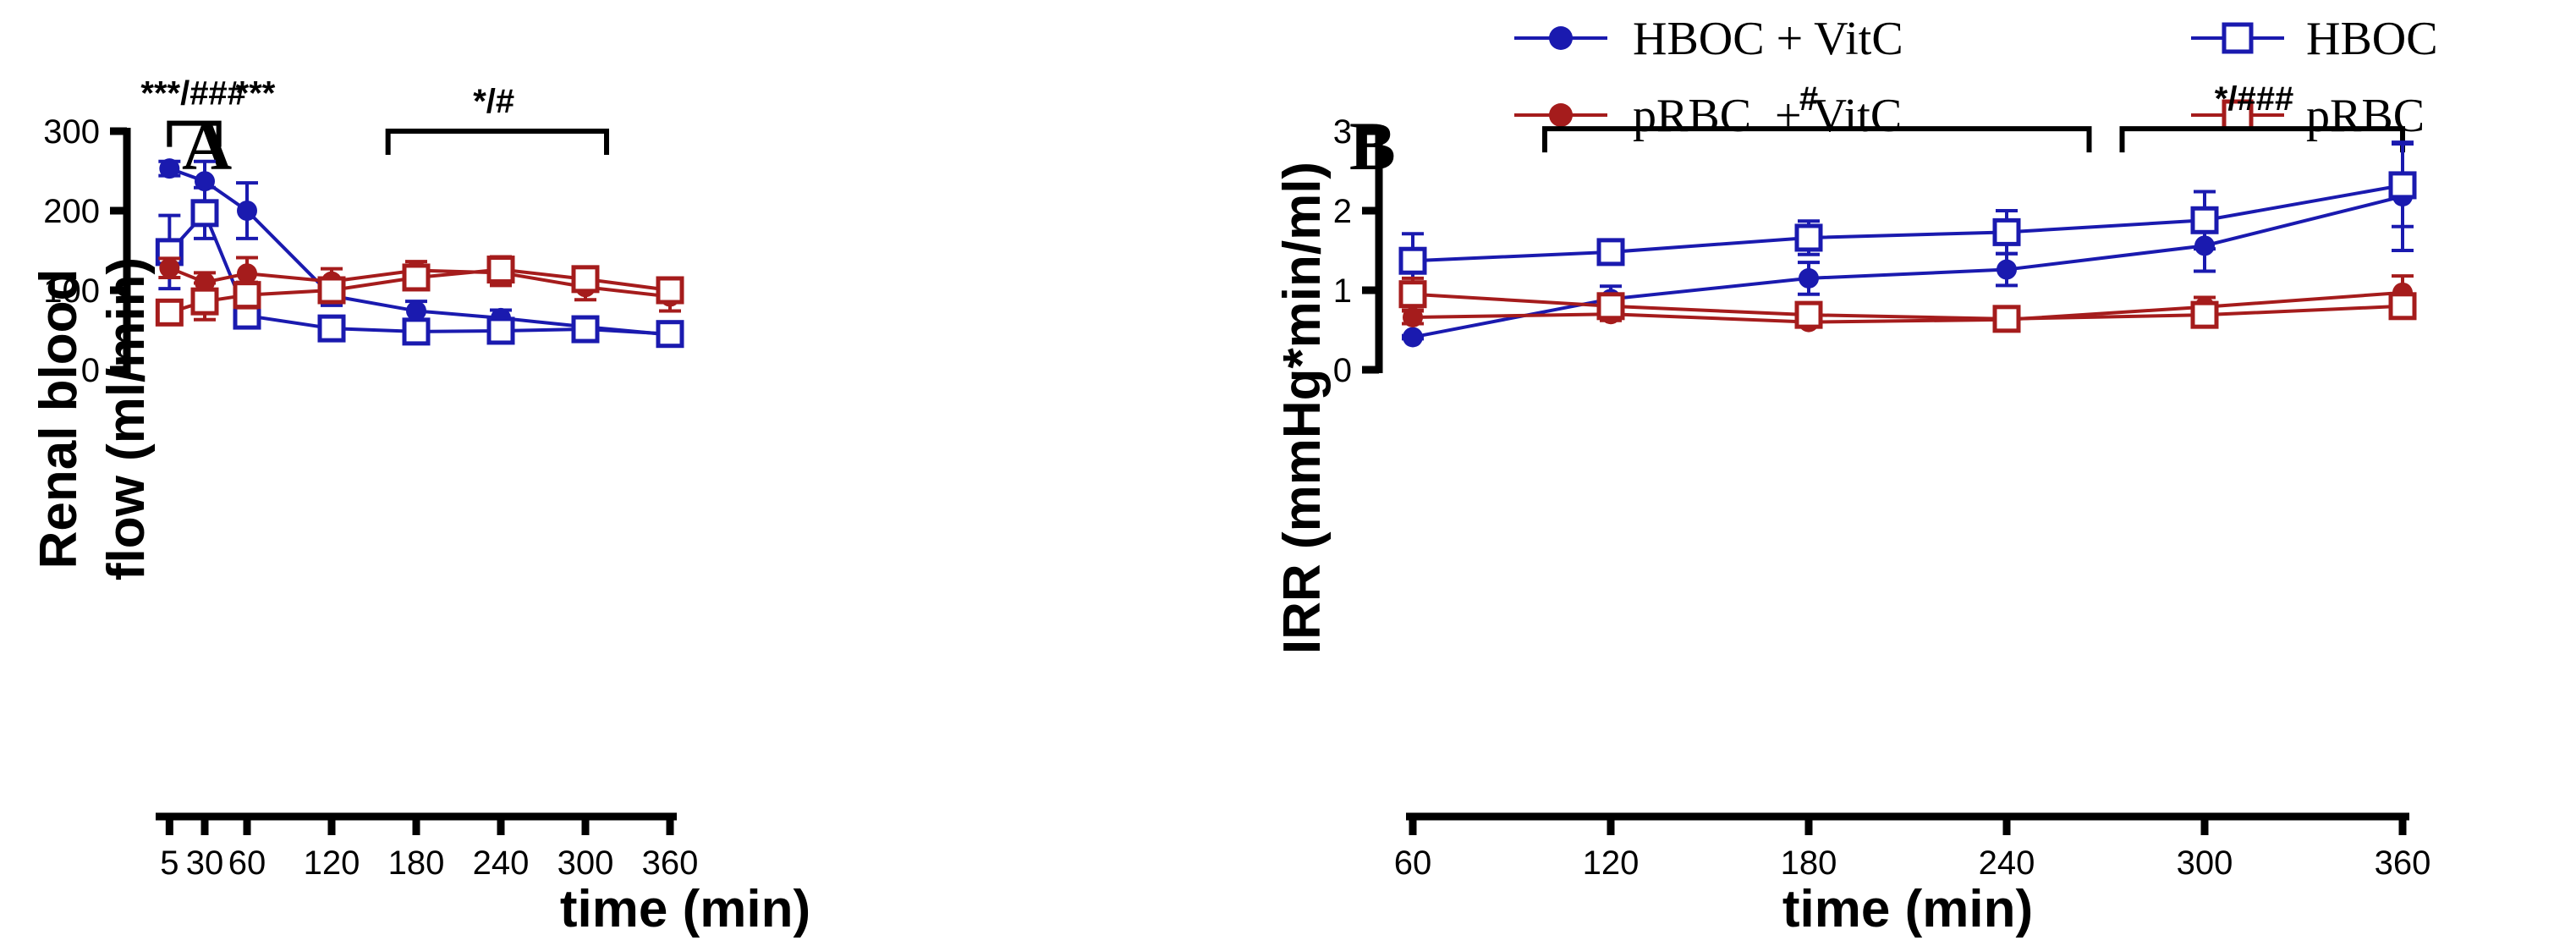 The height and width of the screenshot is (946, 2576). I want to click on panel-a-xlabel: time (min), so click(685, 909).